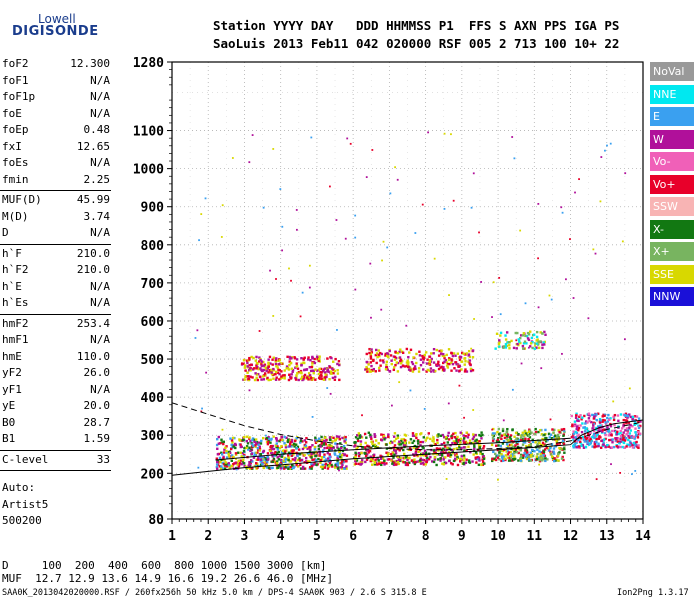 The image size is (700, 600). I want to click on param-separator, so click(55, 470).